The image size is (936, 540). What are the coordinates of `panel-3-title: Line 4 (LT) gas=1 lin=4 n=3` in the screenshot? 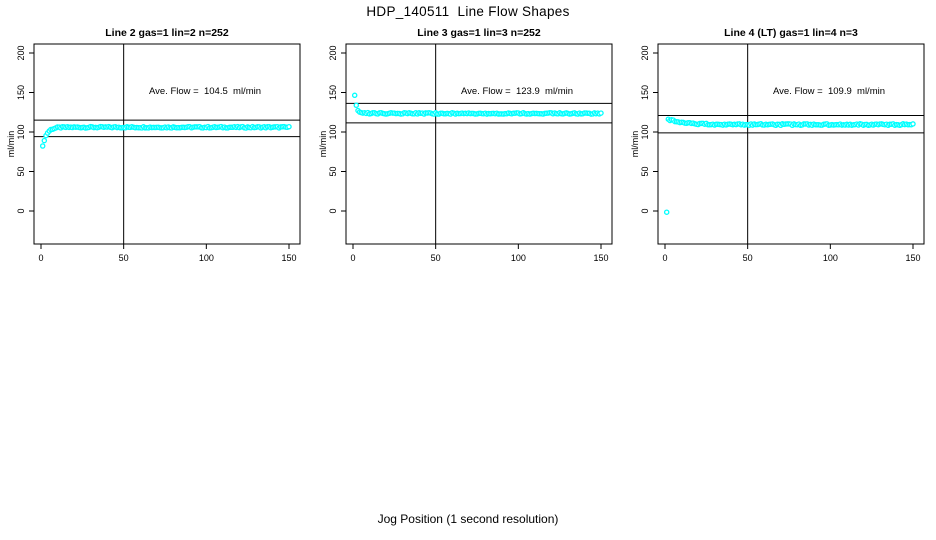 It's located at (791, 33).